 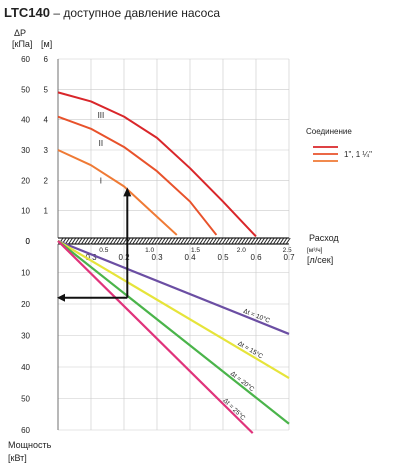 What do you see at coordinates (17, 458) in the screenshot?
I see `bottom-yunit: [кВт]` at bounding box center [17, 458].